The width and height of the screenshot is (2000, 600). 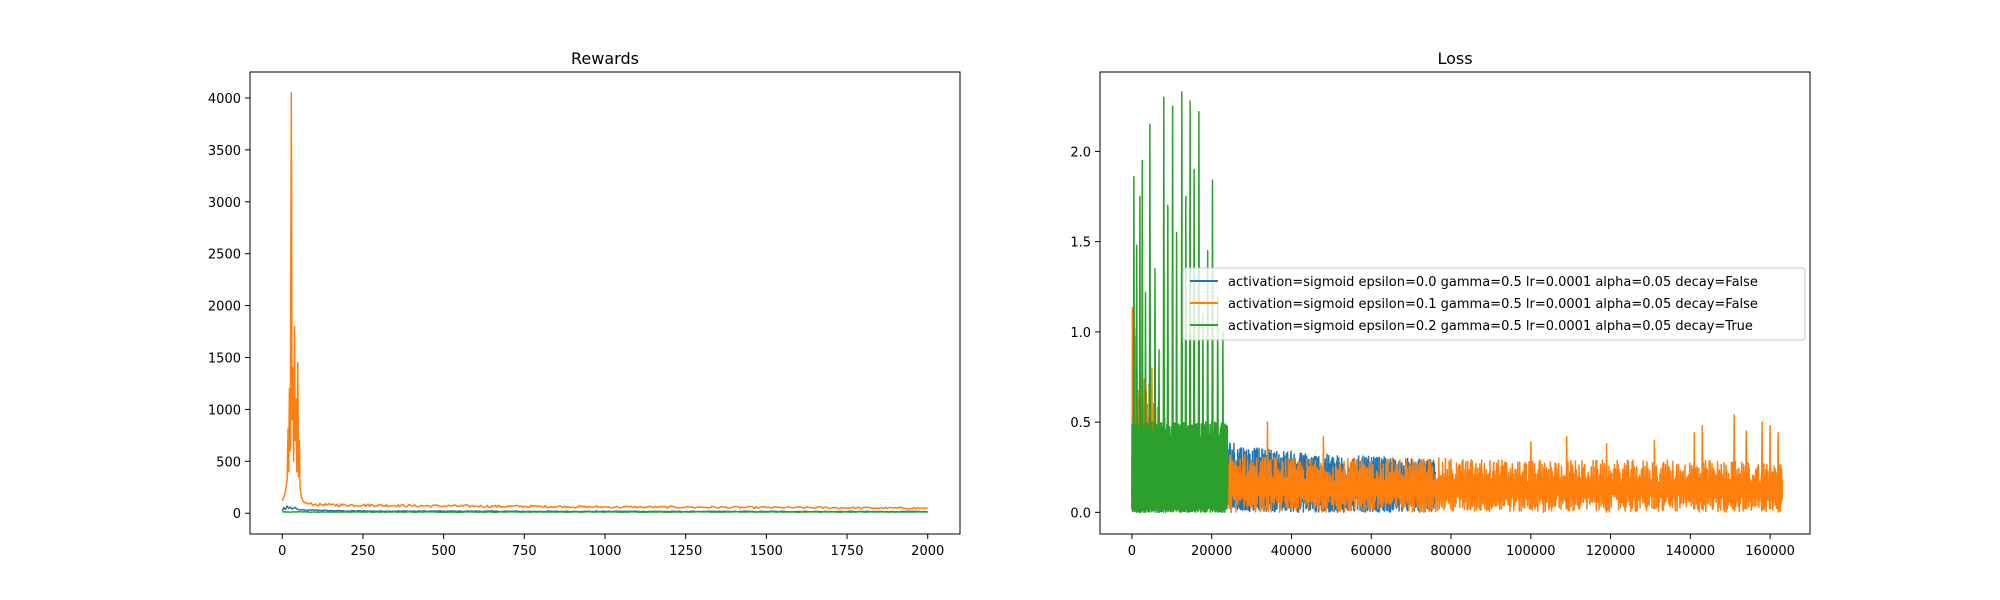 What do you see at coordinates (927, 551) in the screenshot?
I see `x-tick-label: 2000` at bounding box center [927, 551].